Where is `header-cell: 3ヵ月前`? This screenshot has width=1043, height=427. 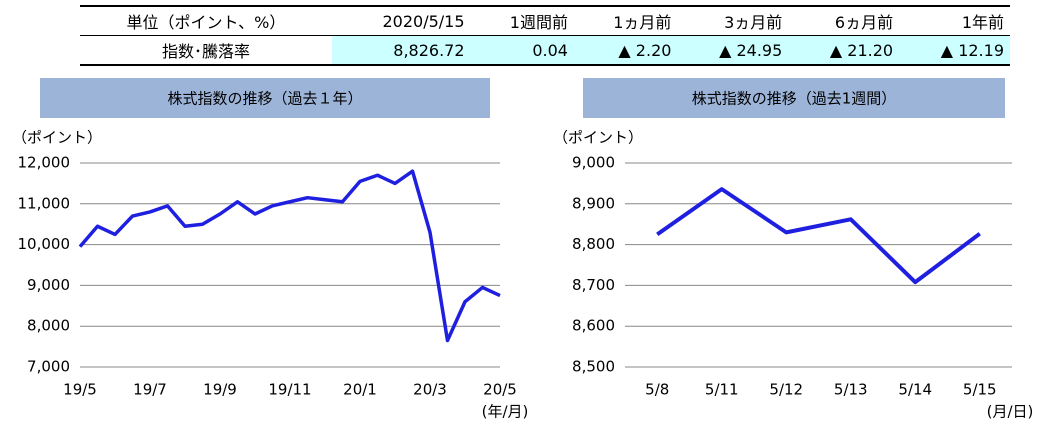
header-cell: 3ヵ月前 is located at coordinates (733, 20).